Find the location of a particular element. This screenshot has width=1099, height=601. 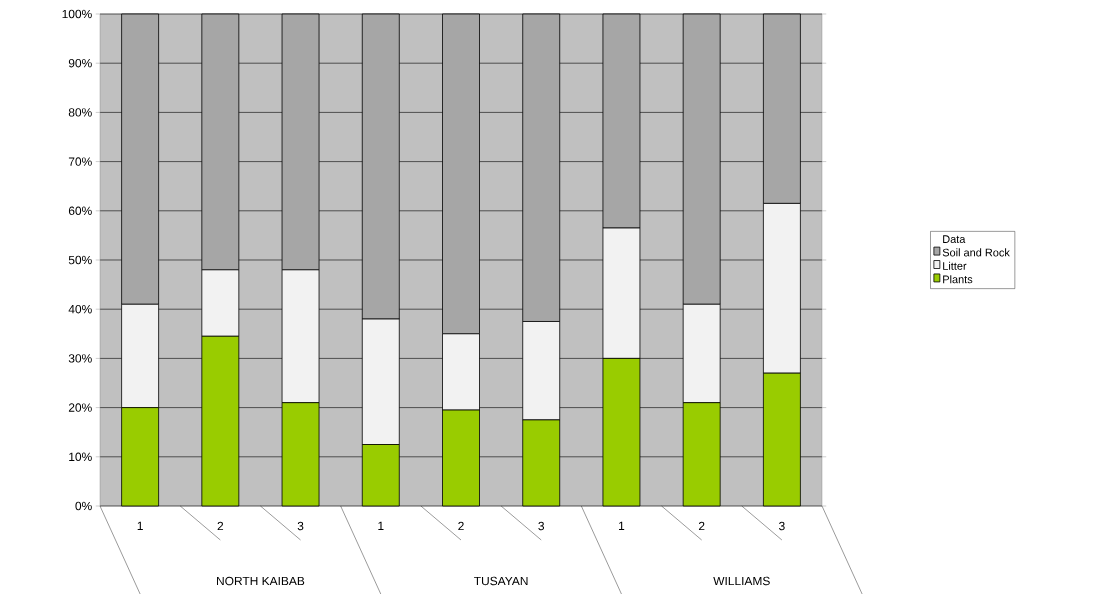

y-tick-label: 50% is located at coordinates (80, 260).